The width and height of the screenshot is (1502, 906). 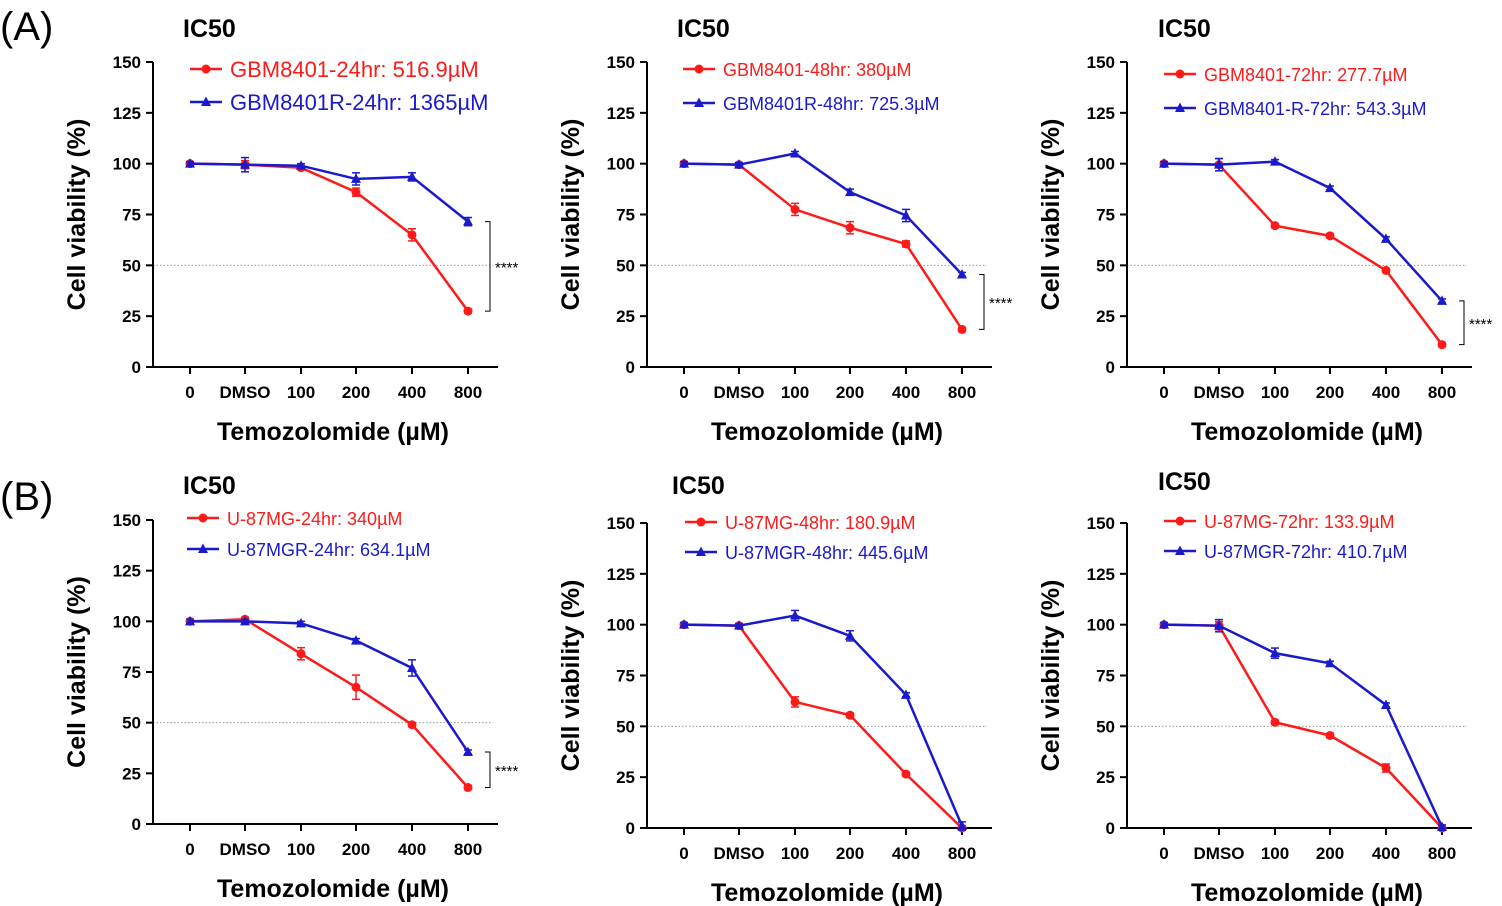 I want to click on legend-label: U-87MGR-24hr: 634.1µM, so click(x=328, y=550).